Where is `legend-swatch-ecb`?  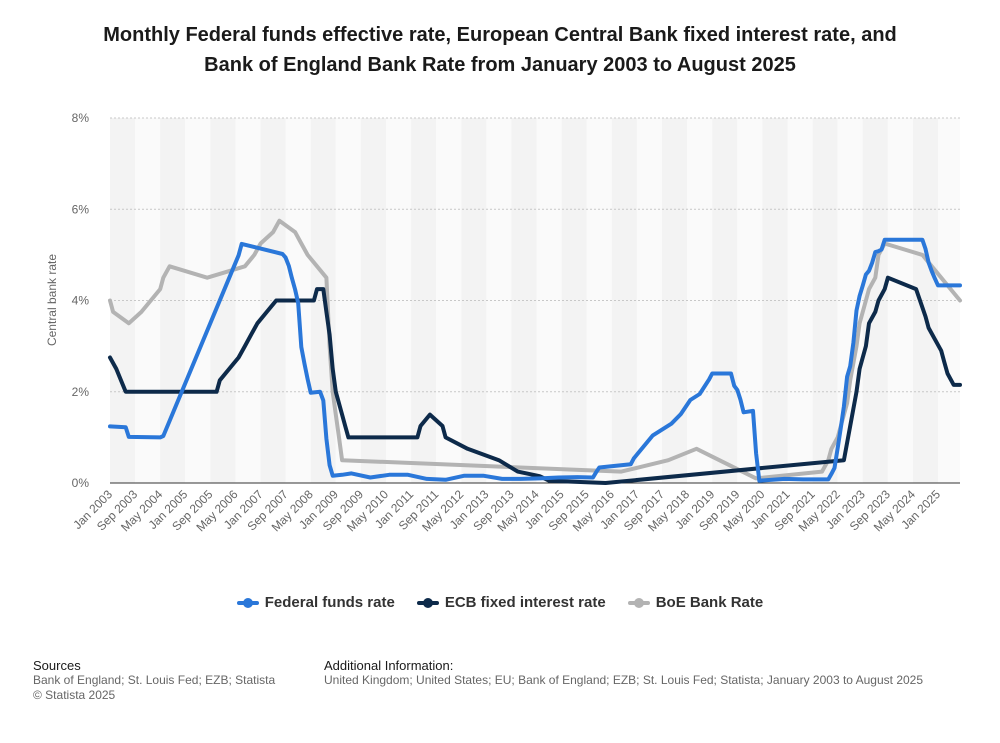
legend-swatch-ecb is located at coordinates (427, 602).